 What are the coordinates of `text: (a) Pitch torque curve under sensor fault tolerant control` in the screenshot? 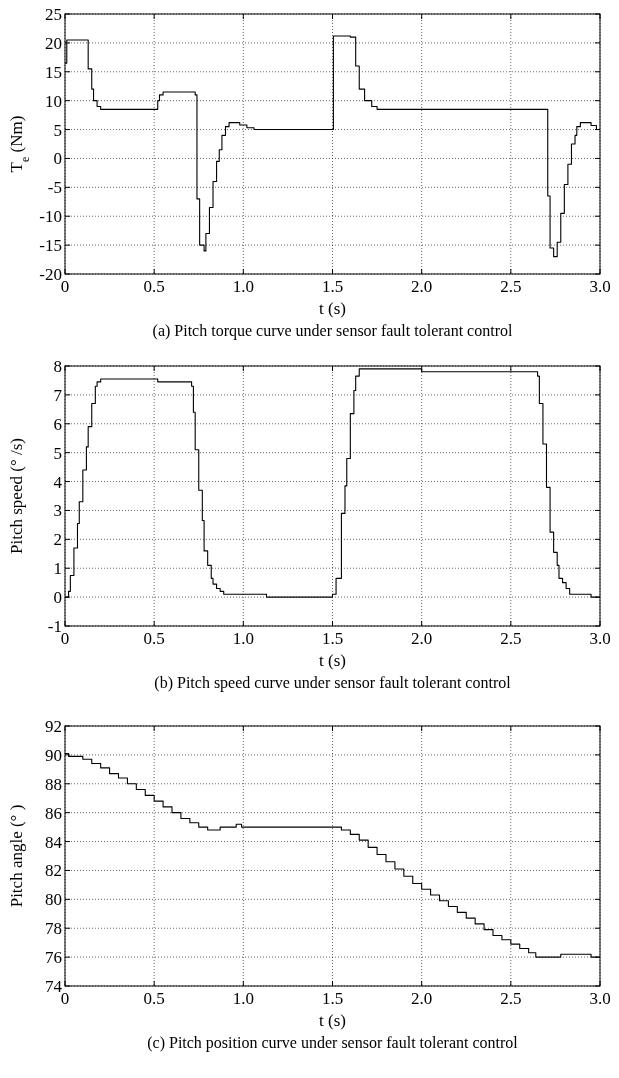 It's located at (332, 331).